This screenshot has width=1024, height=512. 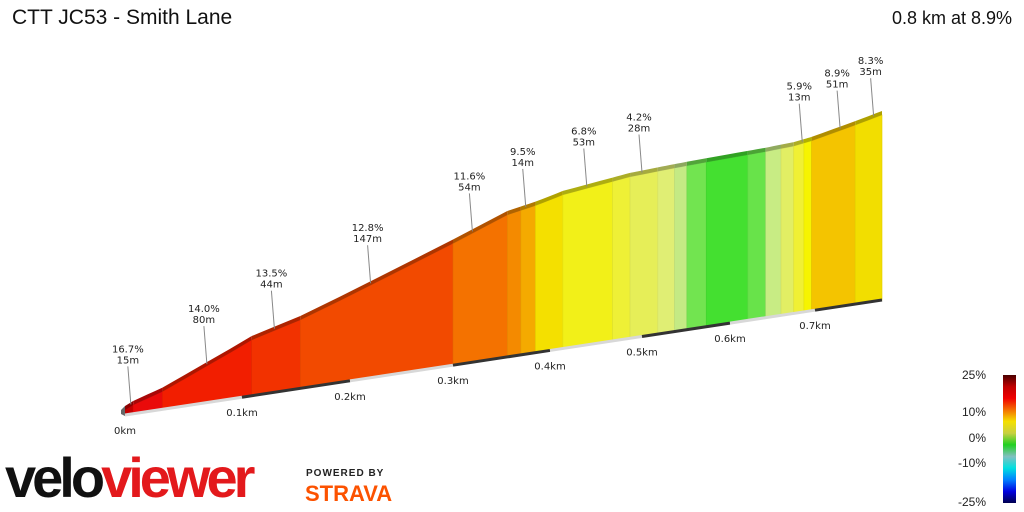 What do you see at coordinates (837, 85) in the screenshot?
I see `annotation-length: 51m` at bounding box center [837, 85].